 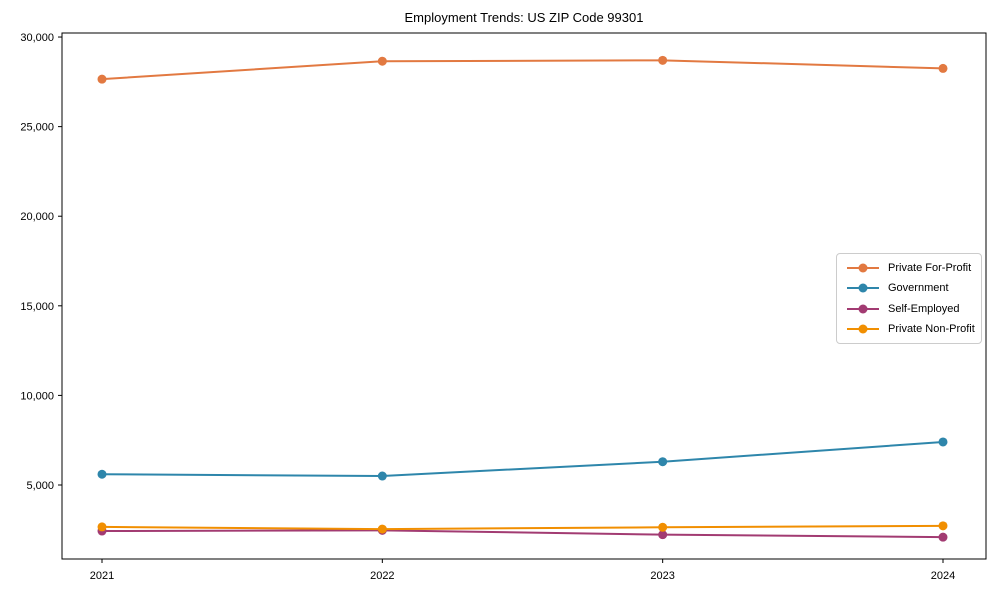 What do you see at coordinates (37, 217) in the screenshot?
I see `y-tick-label: 20,000` at bounding box center [37, 217].